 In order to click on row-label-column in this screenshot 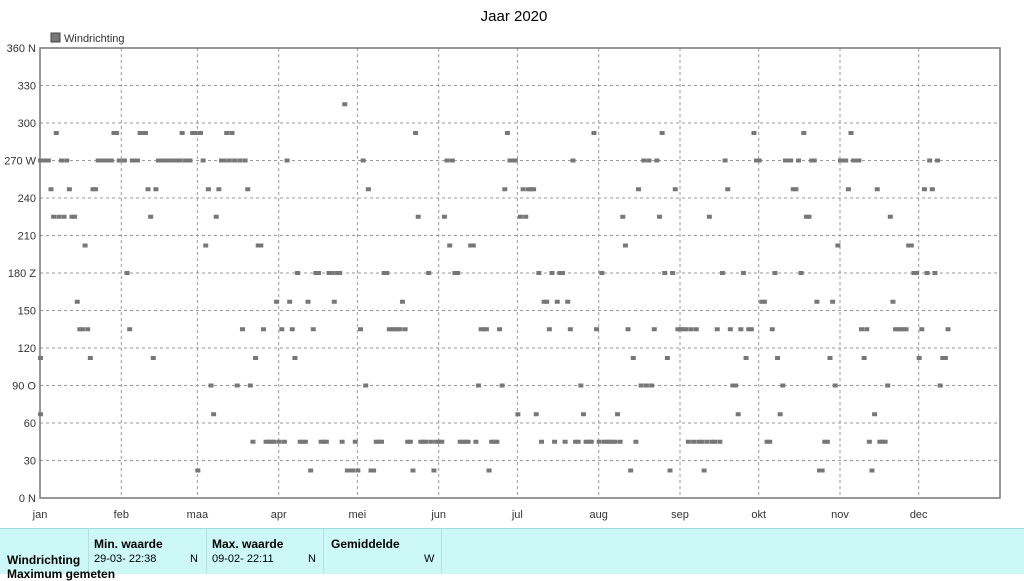, I will do `click(44, 551)`.